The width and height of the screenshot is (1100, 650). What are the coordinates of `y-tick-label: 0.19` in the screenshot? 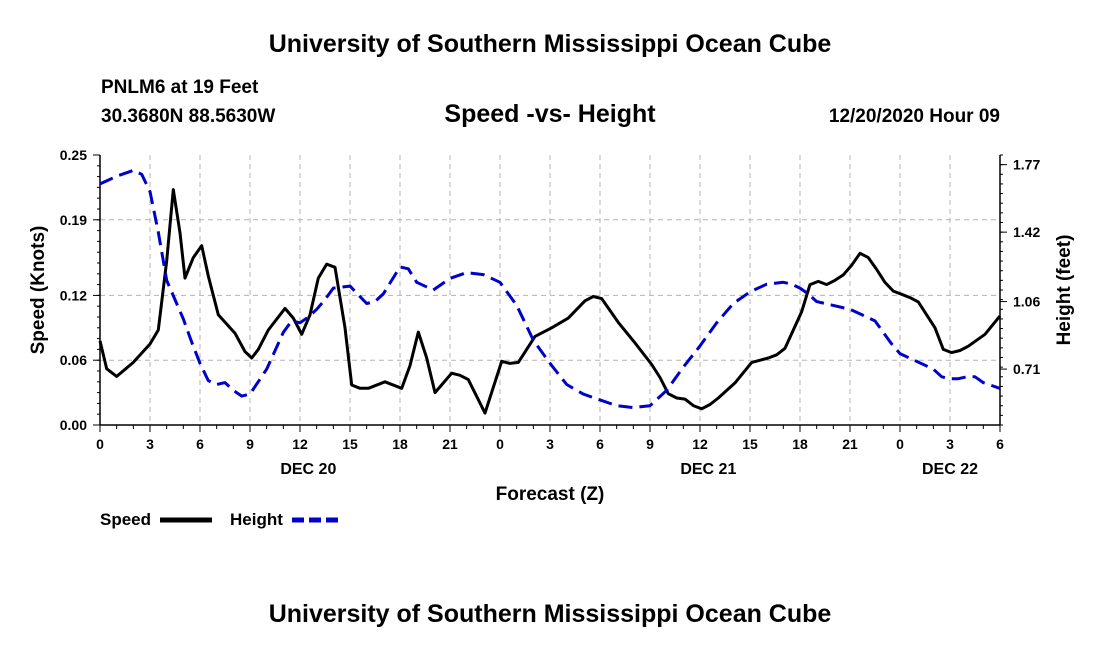 It's located at (73, 220).